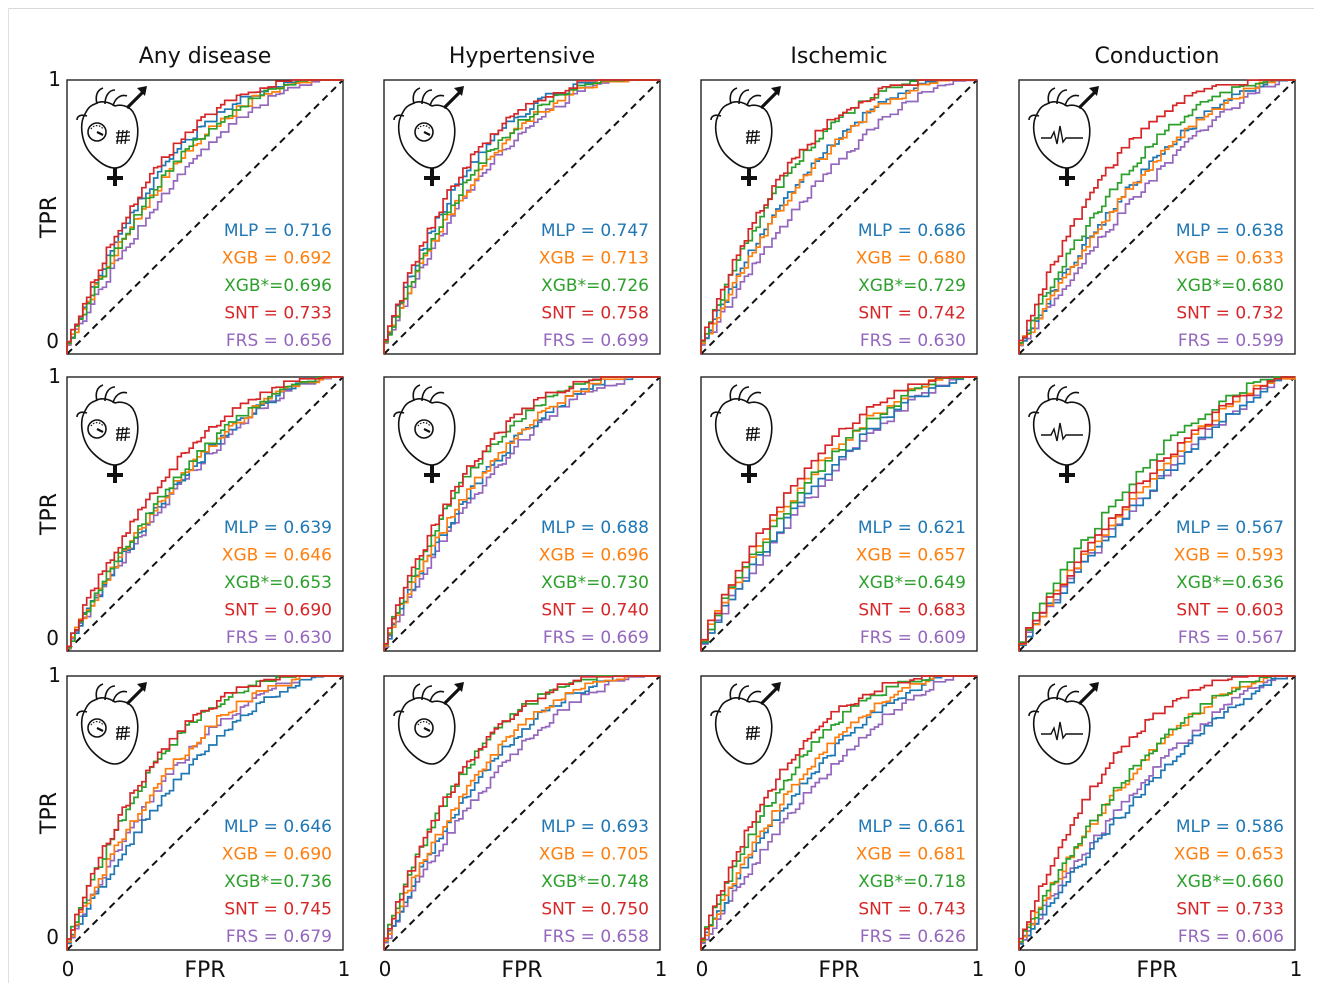 Image resolution: width=1322 pixels, height=988 pixels. What do you see at coordinates (205, 56) in the screenshot?
I see `column-title-any-disease: Any disease` at bounding box center [205, 56].